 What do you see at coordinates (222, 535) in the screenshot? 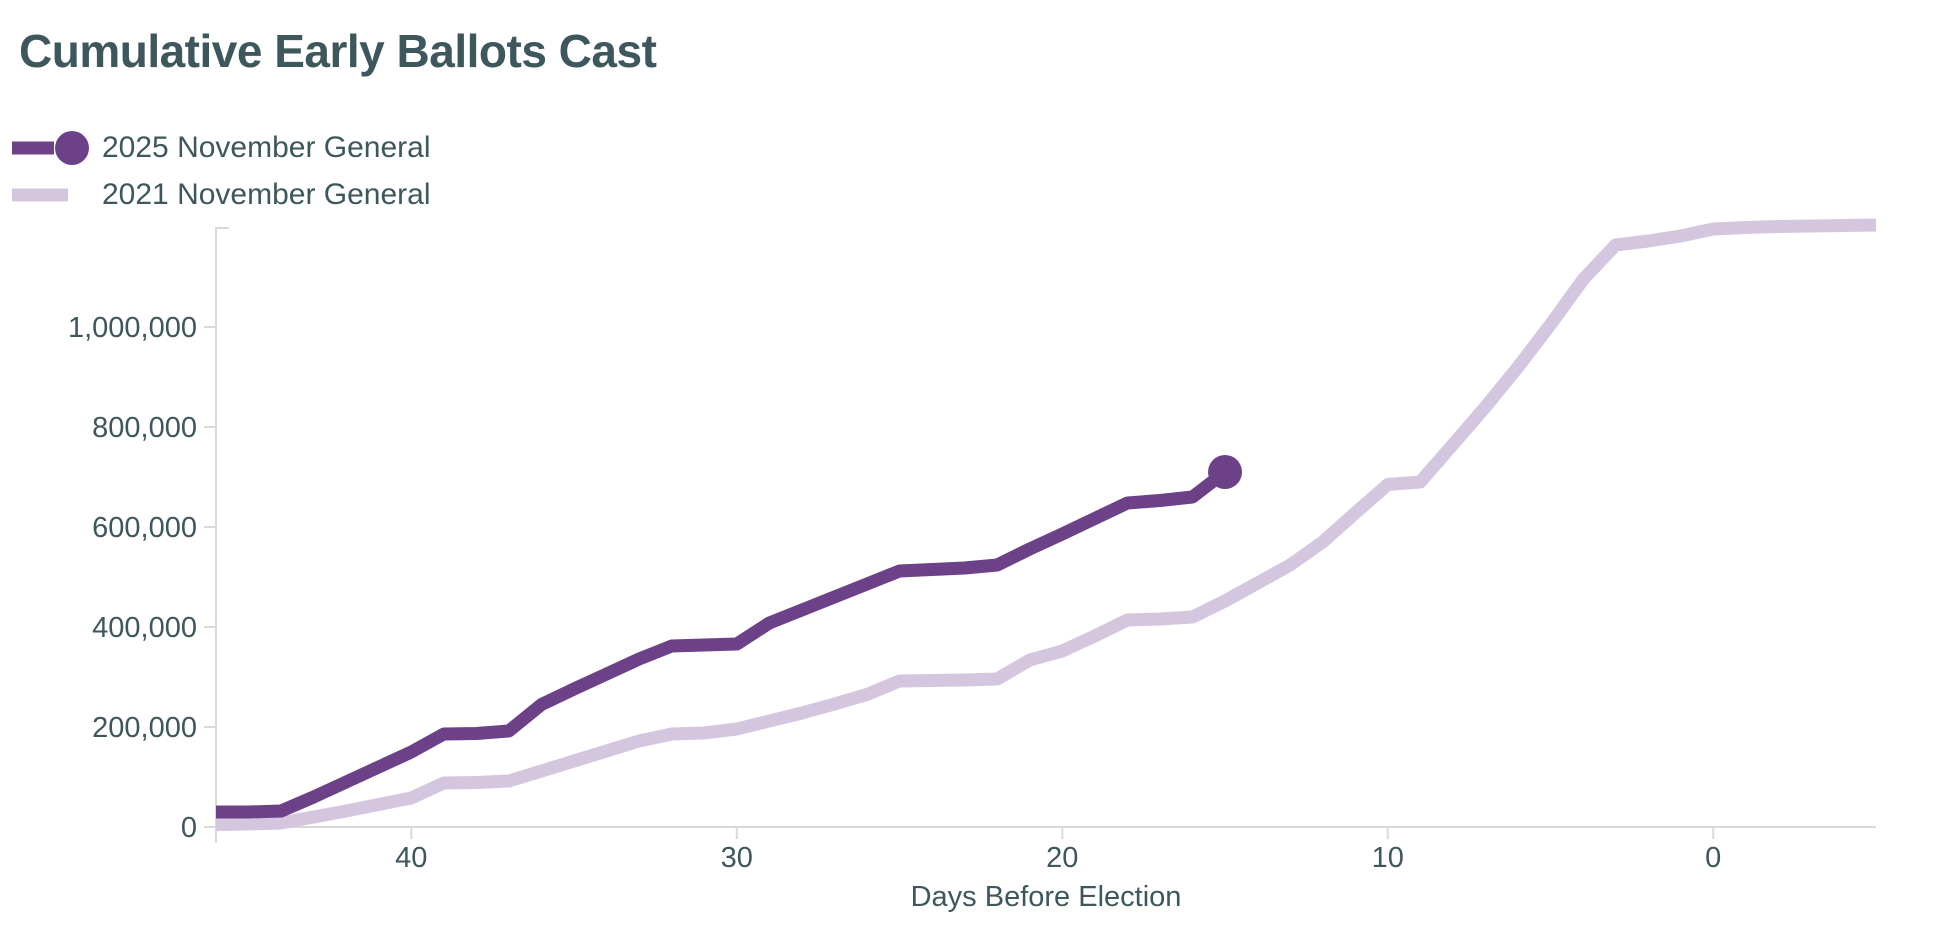
I see `y-axis-line` at bounding box center [222, 535].